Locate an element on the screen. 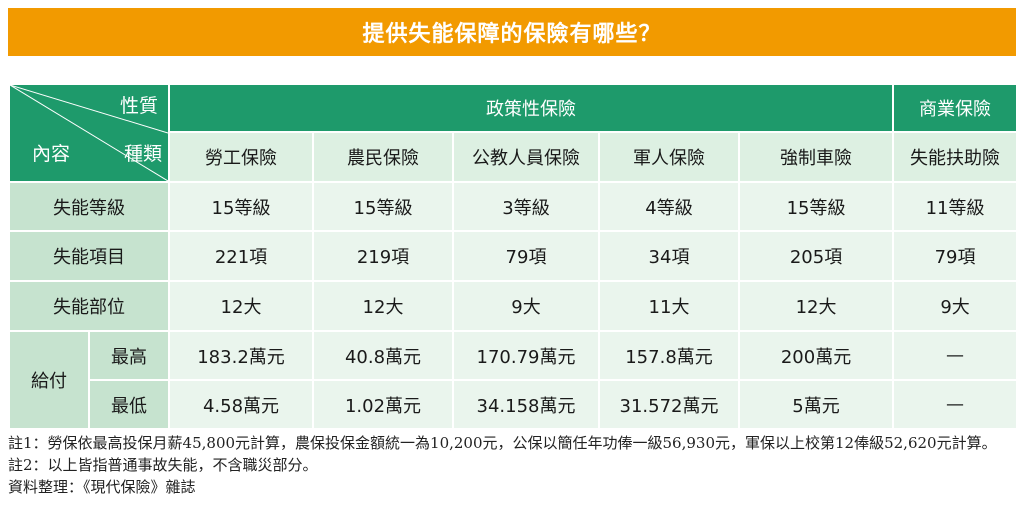 The height and width of the screenshot is (531, 1024). row-label-disability-parts: 失能部位 is located at coordinates (89, 306).